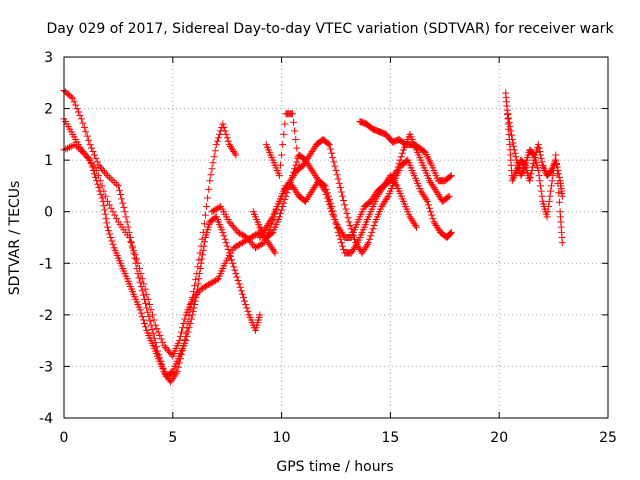  What do you see at coordinates (282, 438) in the screenshot?
I see `x-tick-label: 10` at bounding box center [282, 438].